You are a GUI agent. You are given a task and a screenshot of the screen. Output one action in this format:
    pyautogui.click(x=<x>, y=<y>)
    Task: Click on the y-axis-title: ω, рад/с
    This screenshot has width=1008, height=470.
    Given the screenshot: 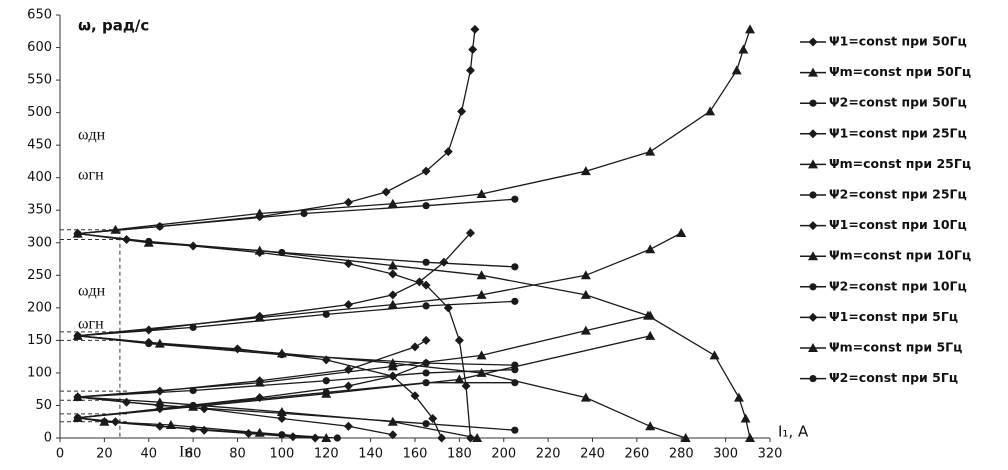 What is the action you would take?
    pyautogui.click(x=113, y=26)
    